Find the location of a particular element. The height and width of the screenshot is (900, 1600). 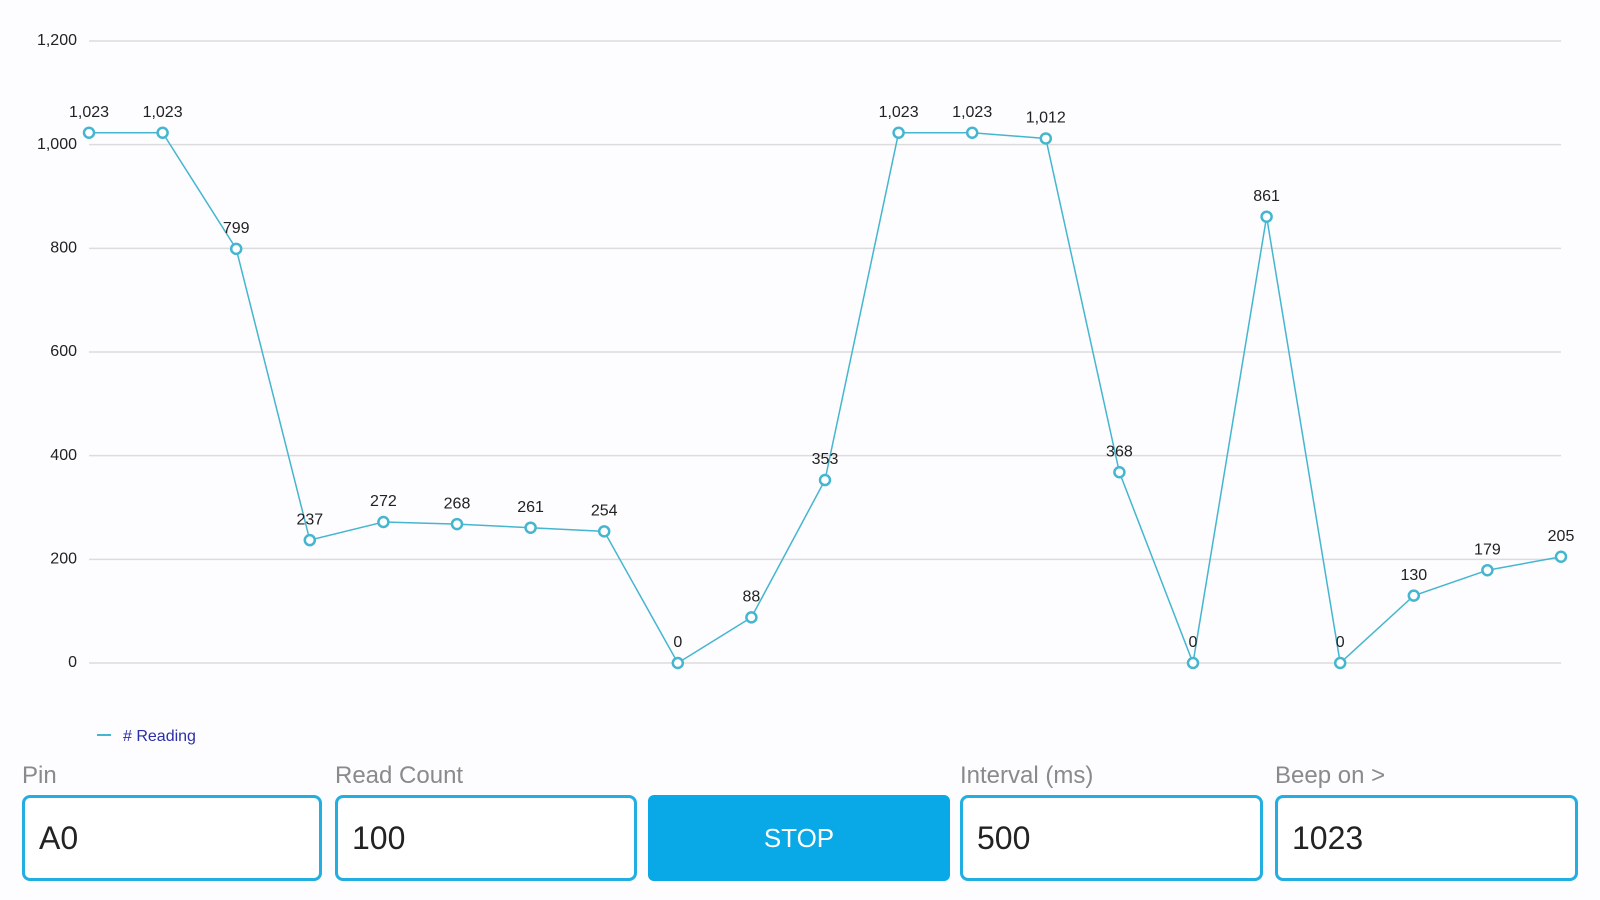

y-tick-label: 400 is located at coordinates (63, 455).